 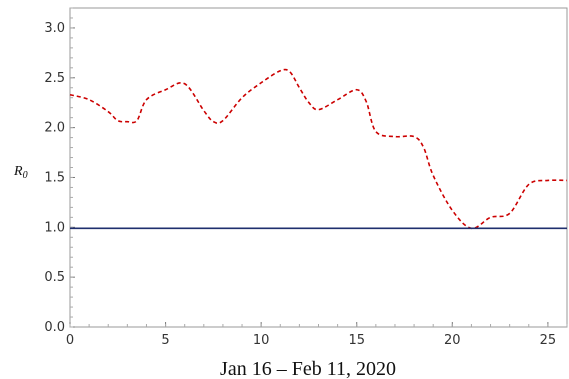 I want to click on y-axis-ticks: 0.0 0.5 1.0 1.5 2.0 2.5 3.0, so click(x=59, y=171).